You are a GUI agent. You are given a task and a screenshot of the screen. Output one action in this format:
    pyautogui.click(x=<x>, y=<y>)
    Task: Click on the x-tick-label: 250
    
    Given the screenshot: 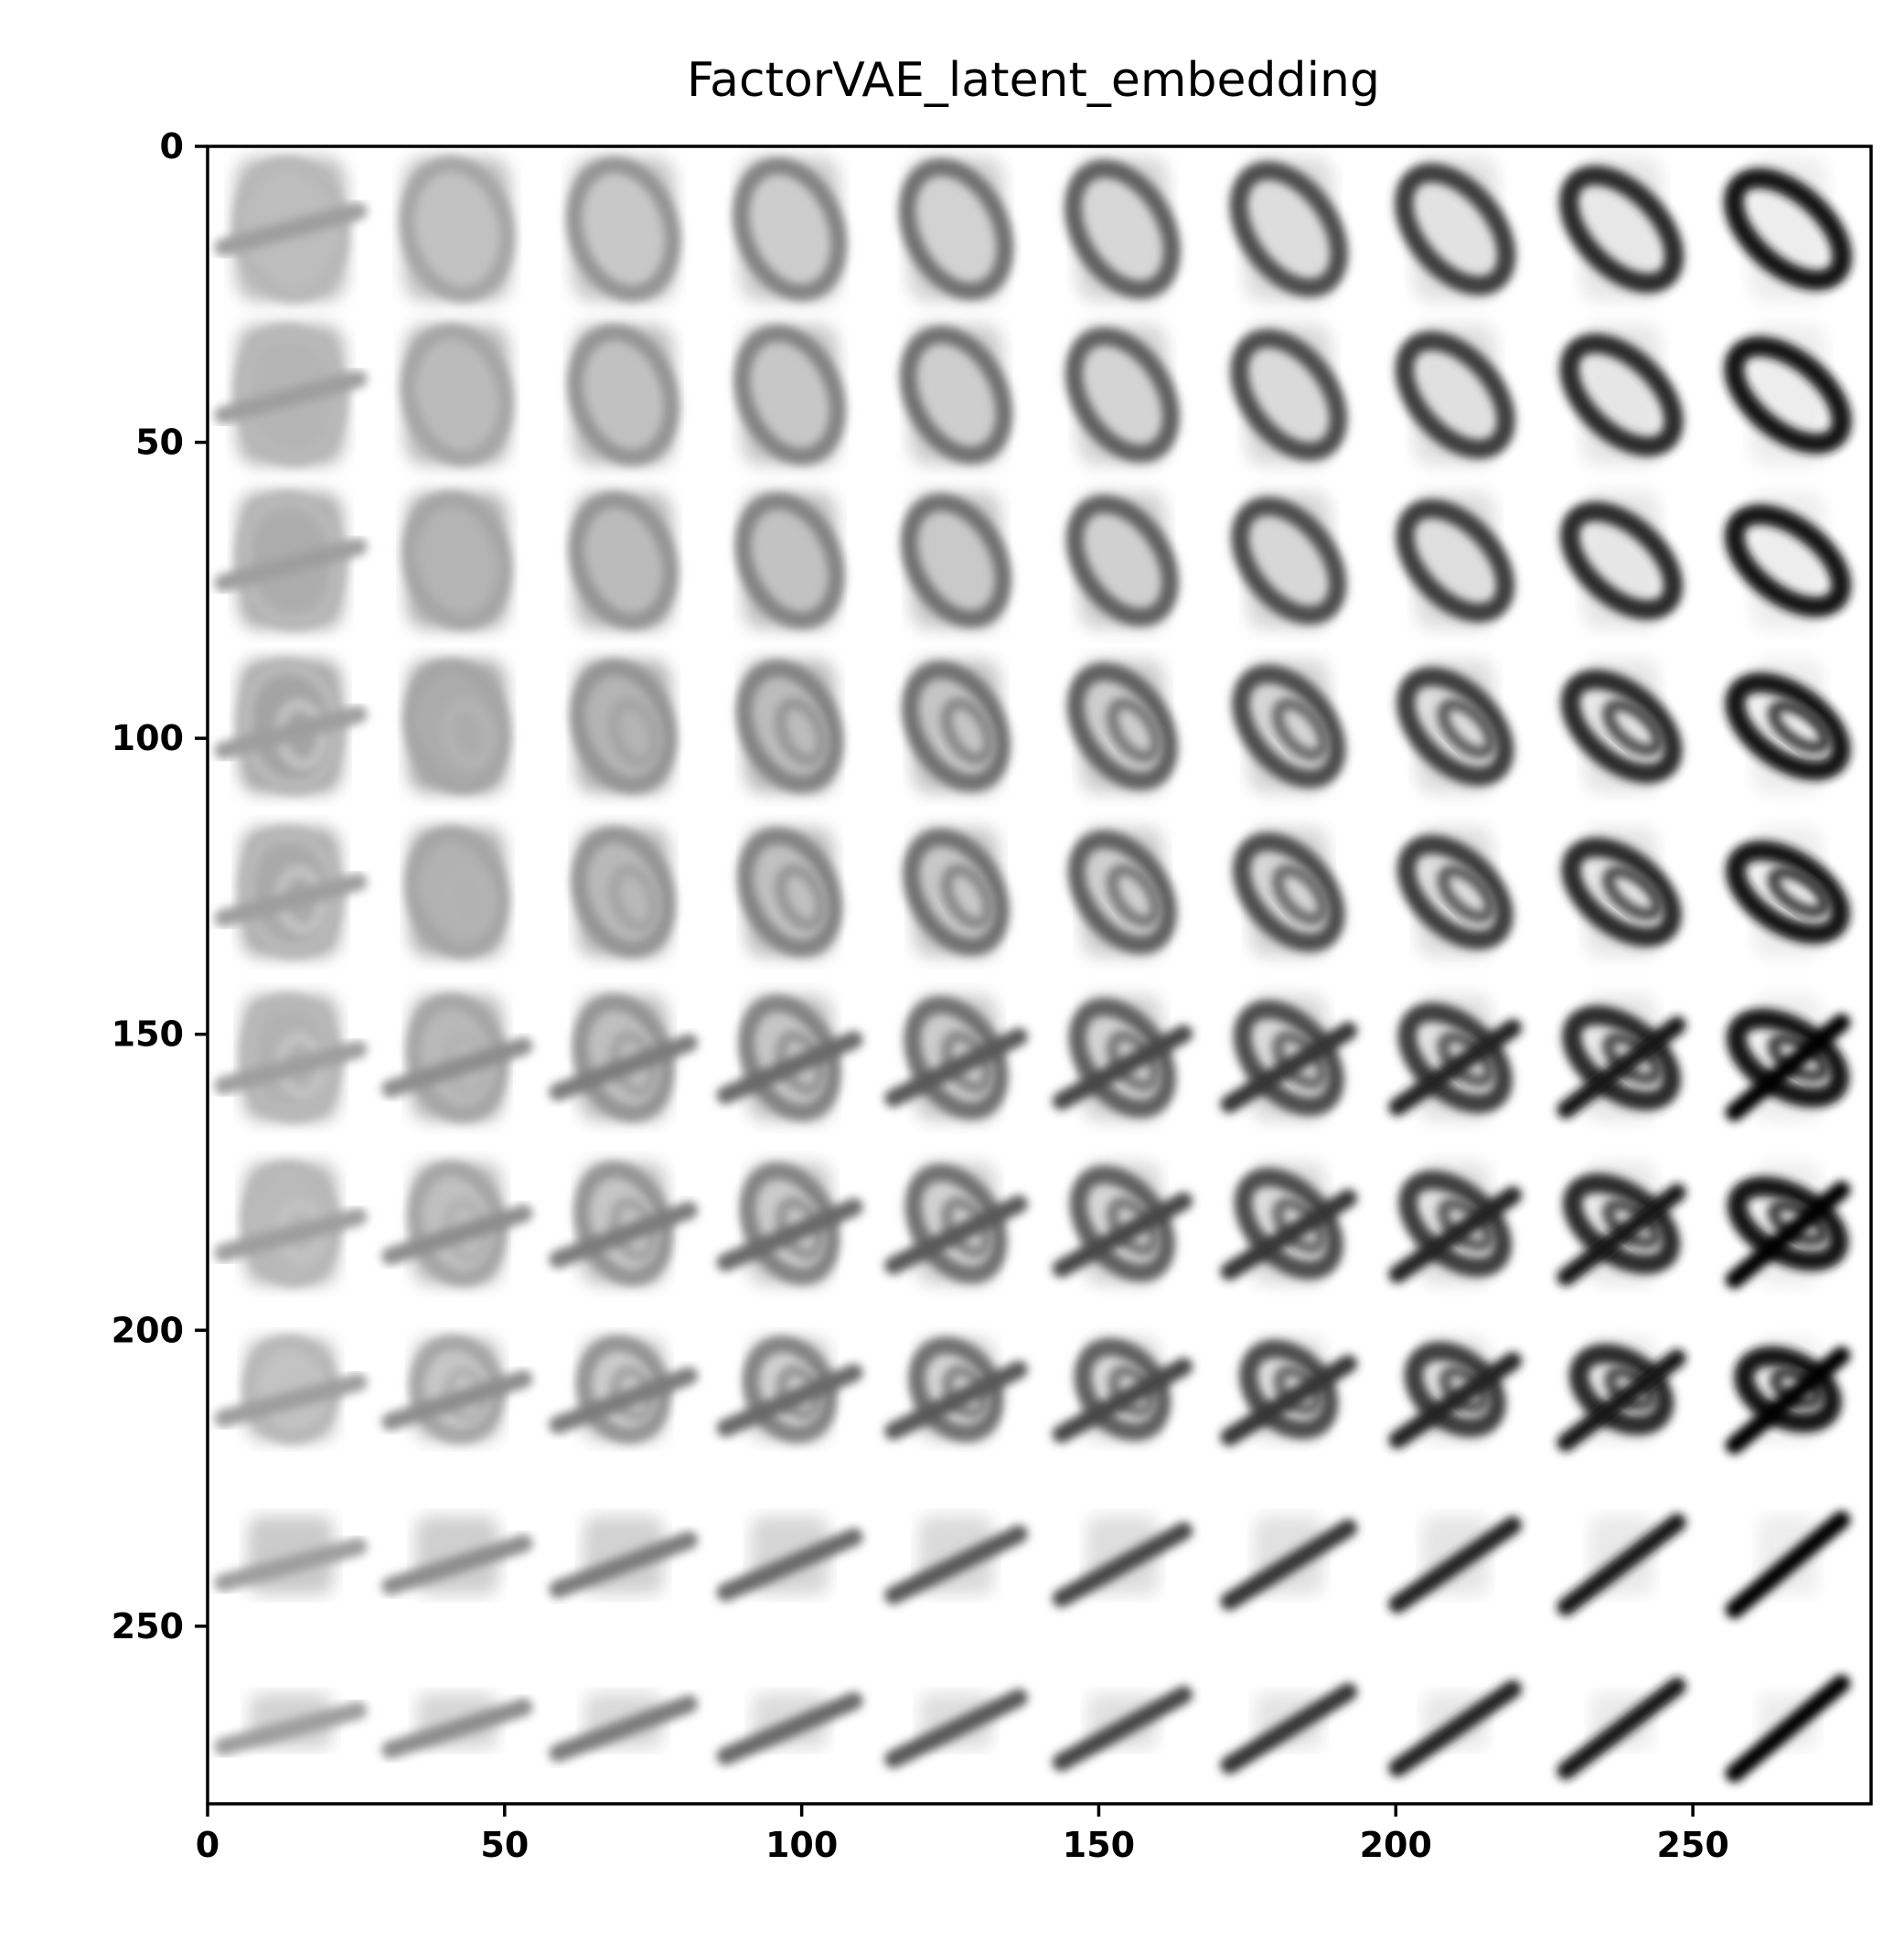 What is the action you would take?
    pyautogui.click(x=1692, y=1845)
    